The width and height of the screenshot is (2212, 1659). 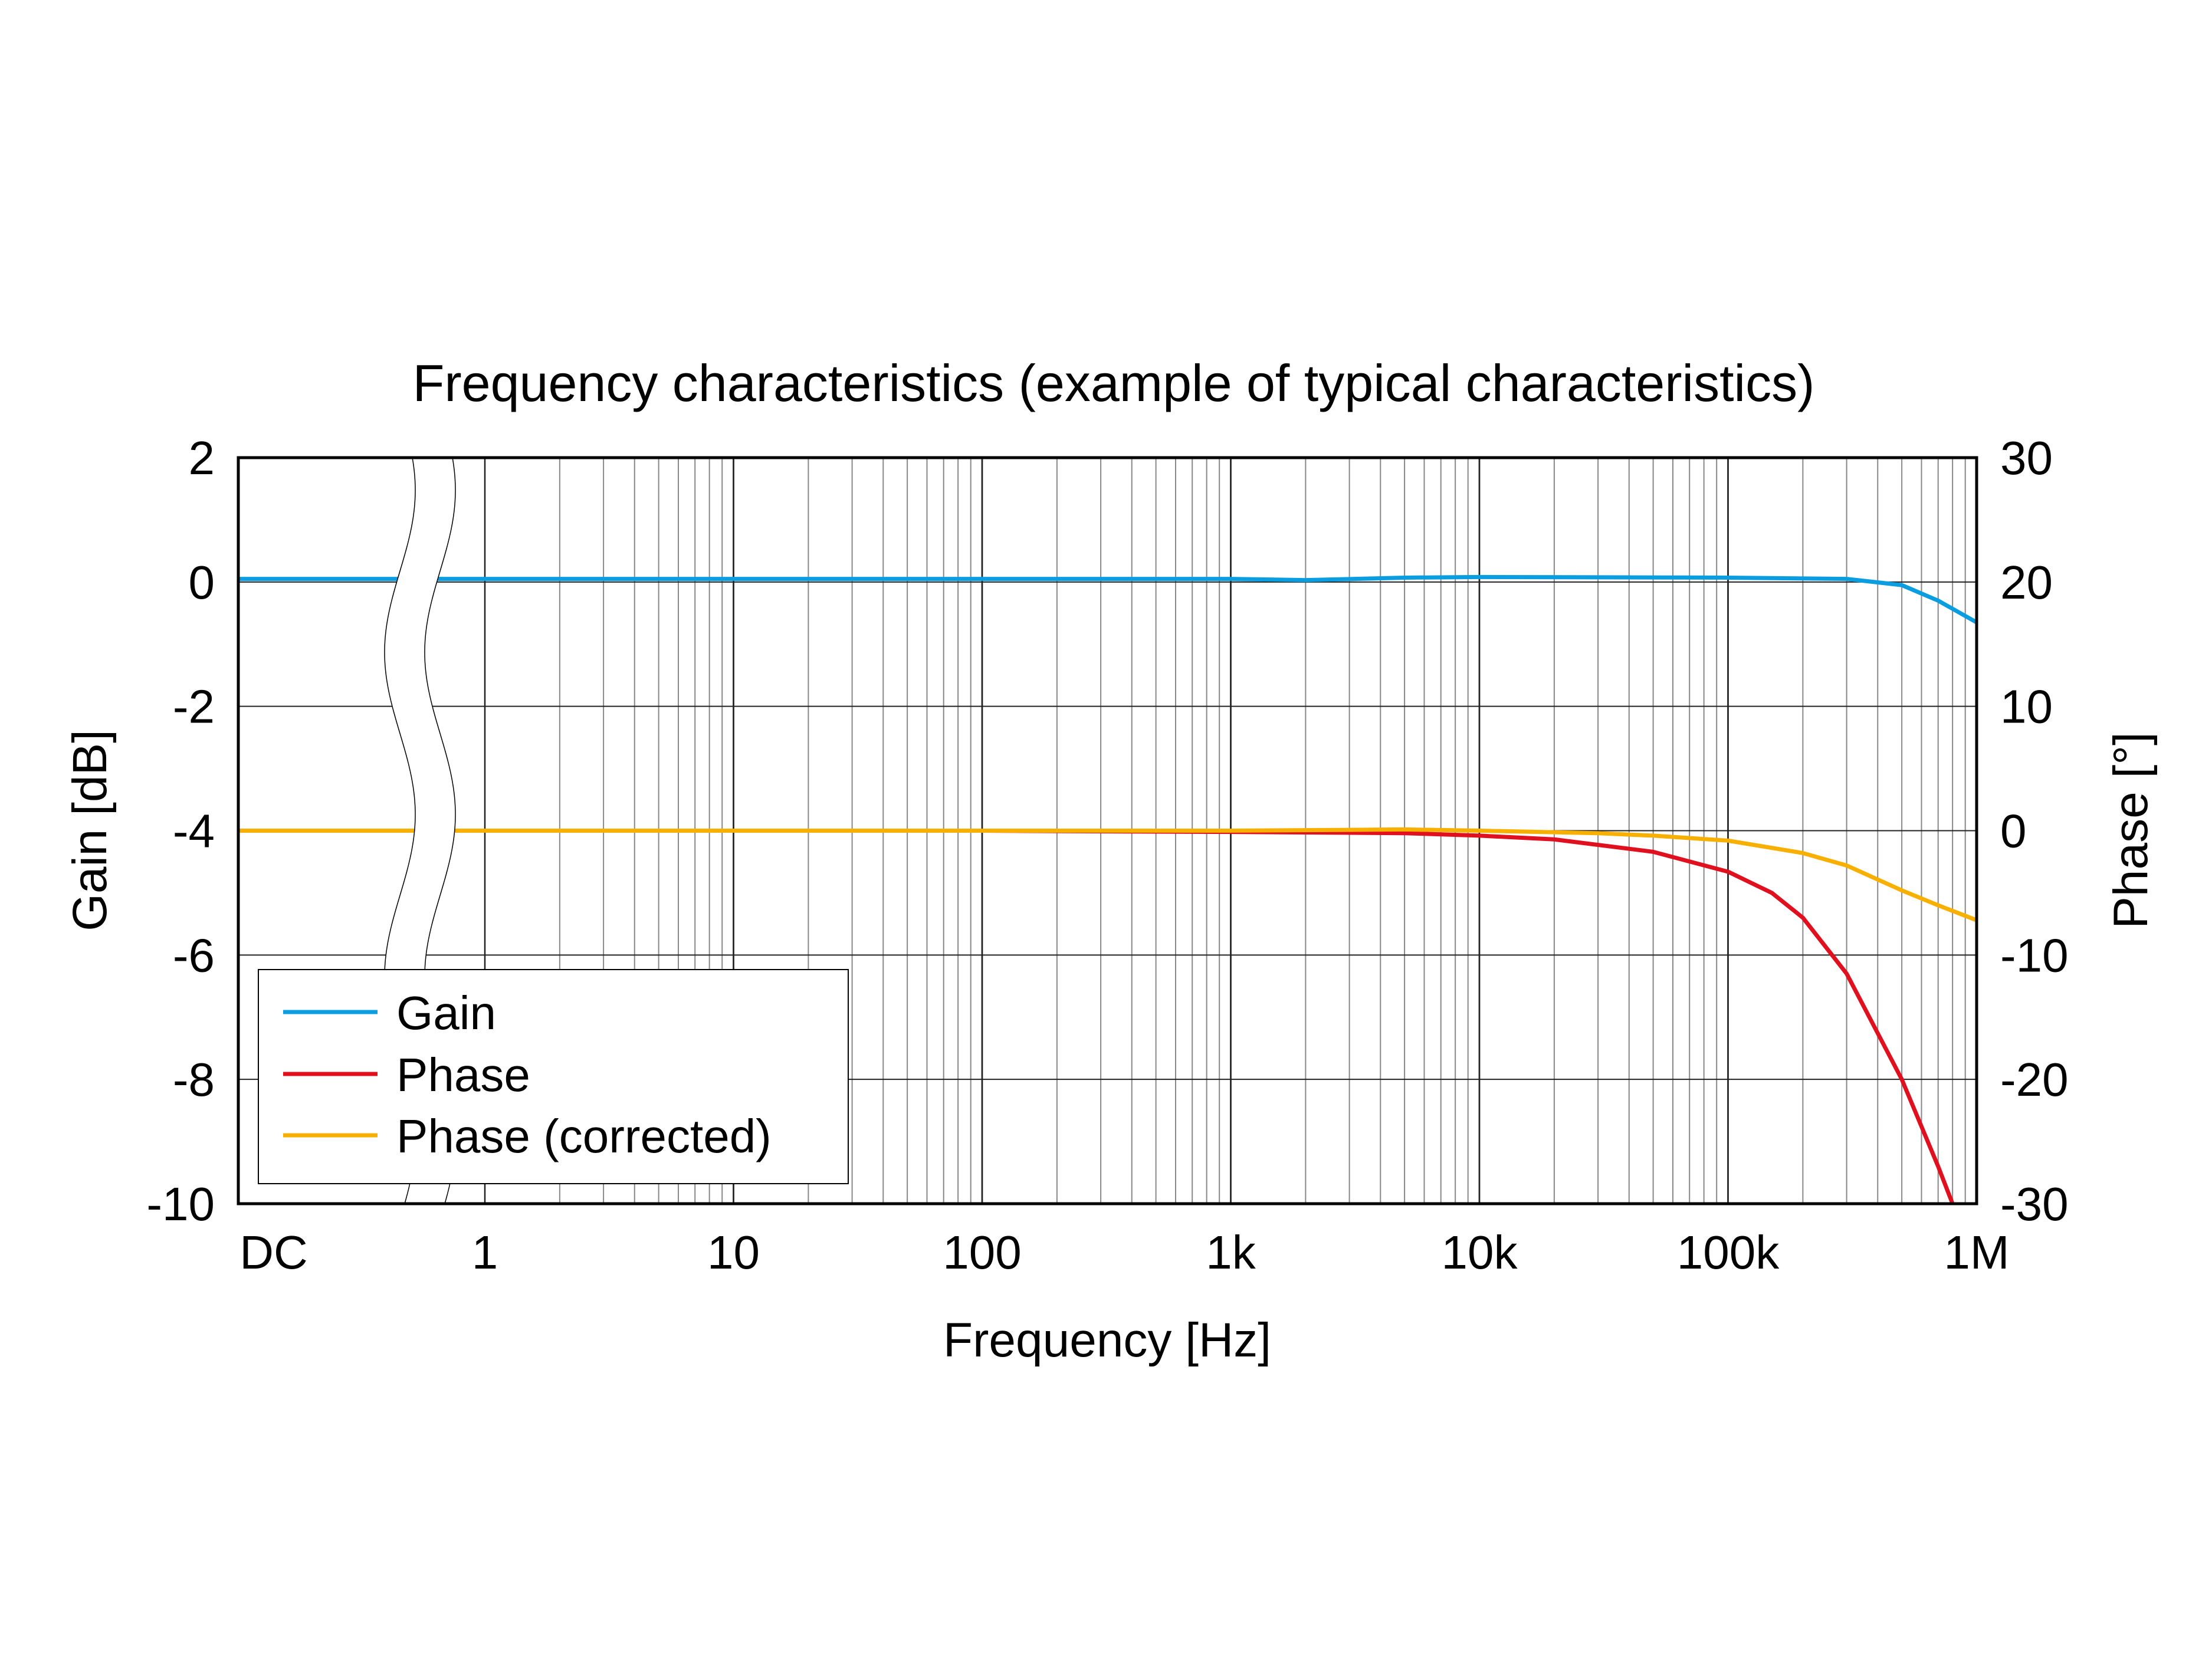 What do you see at coordinates (180, 1204) in the screenshot?
I see `y-tick-label: -10` at bounding box center [180, 1204].